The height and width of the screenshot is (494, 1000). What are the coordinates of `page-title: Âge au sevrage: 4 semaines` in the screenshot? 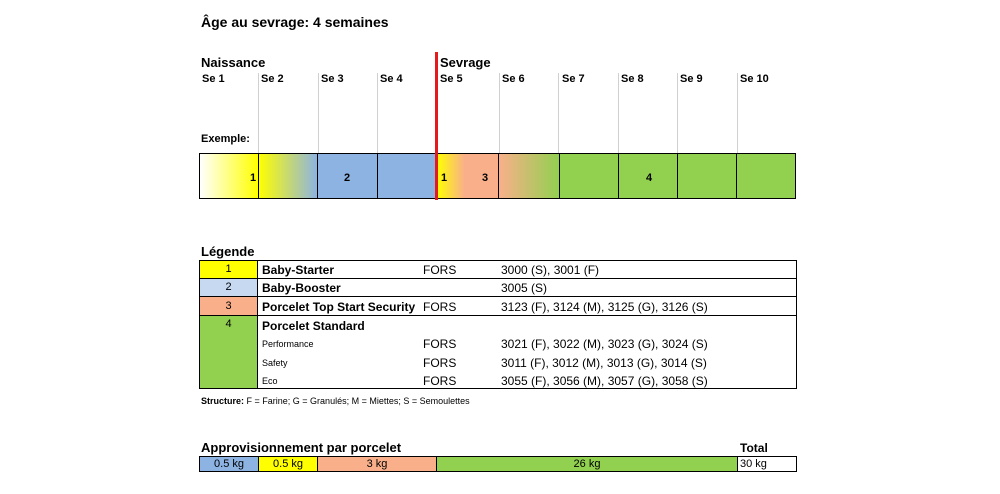 It's located at (295, 22).